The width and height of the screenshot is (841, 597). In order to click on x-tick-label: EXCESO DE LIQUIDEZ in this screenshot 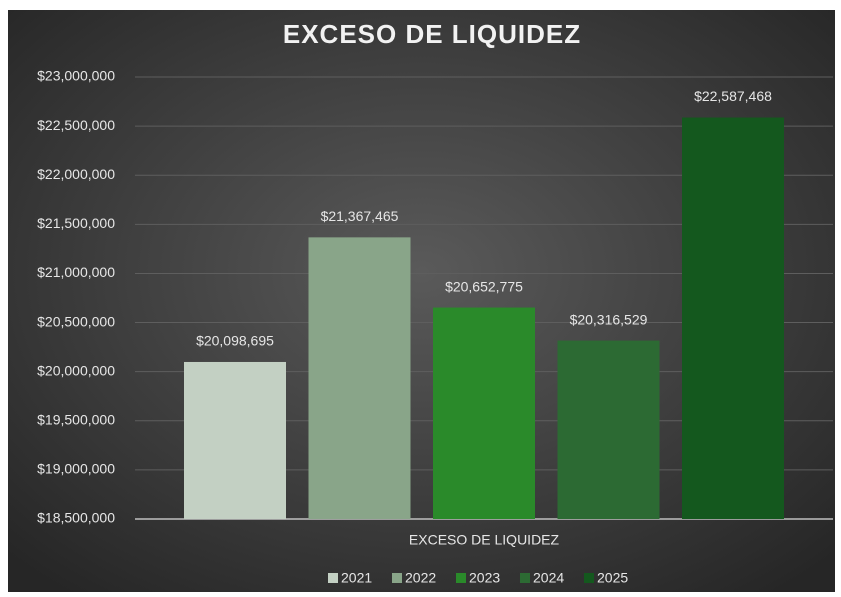, I will do `click(484, 540)`.